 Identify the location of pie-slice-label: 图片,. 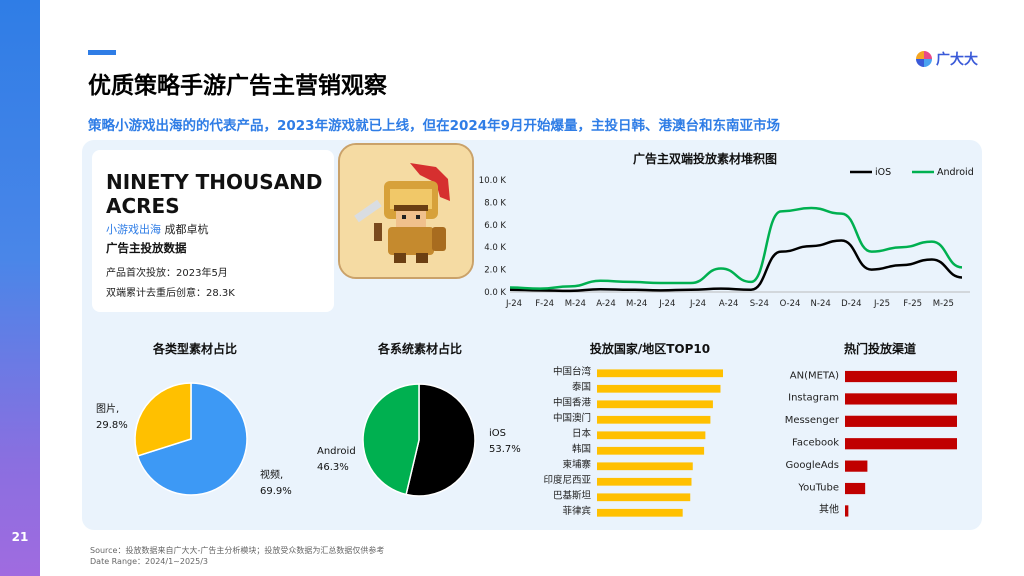
(107, 408).